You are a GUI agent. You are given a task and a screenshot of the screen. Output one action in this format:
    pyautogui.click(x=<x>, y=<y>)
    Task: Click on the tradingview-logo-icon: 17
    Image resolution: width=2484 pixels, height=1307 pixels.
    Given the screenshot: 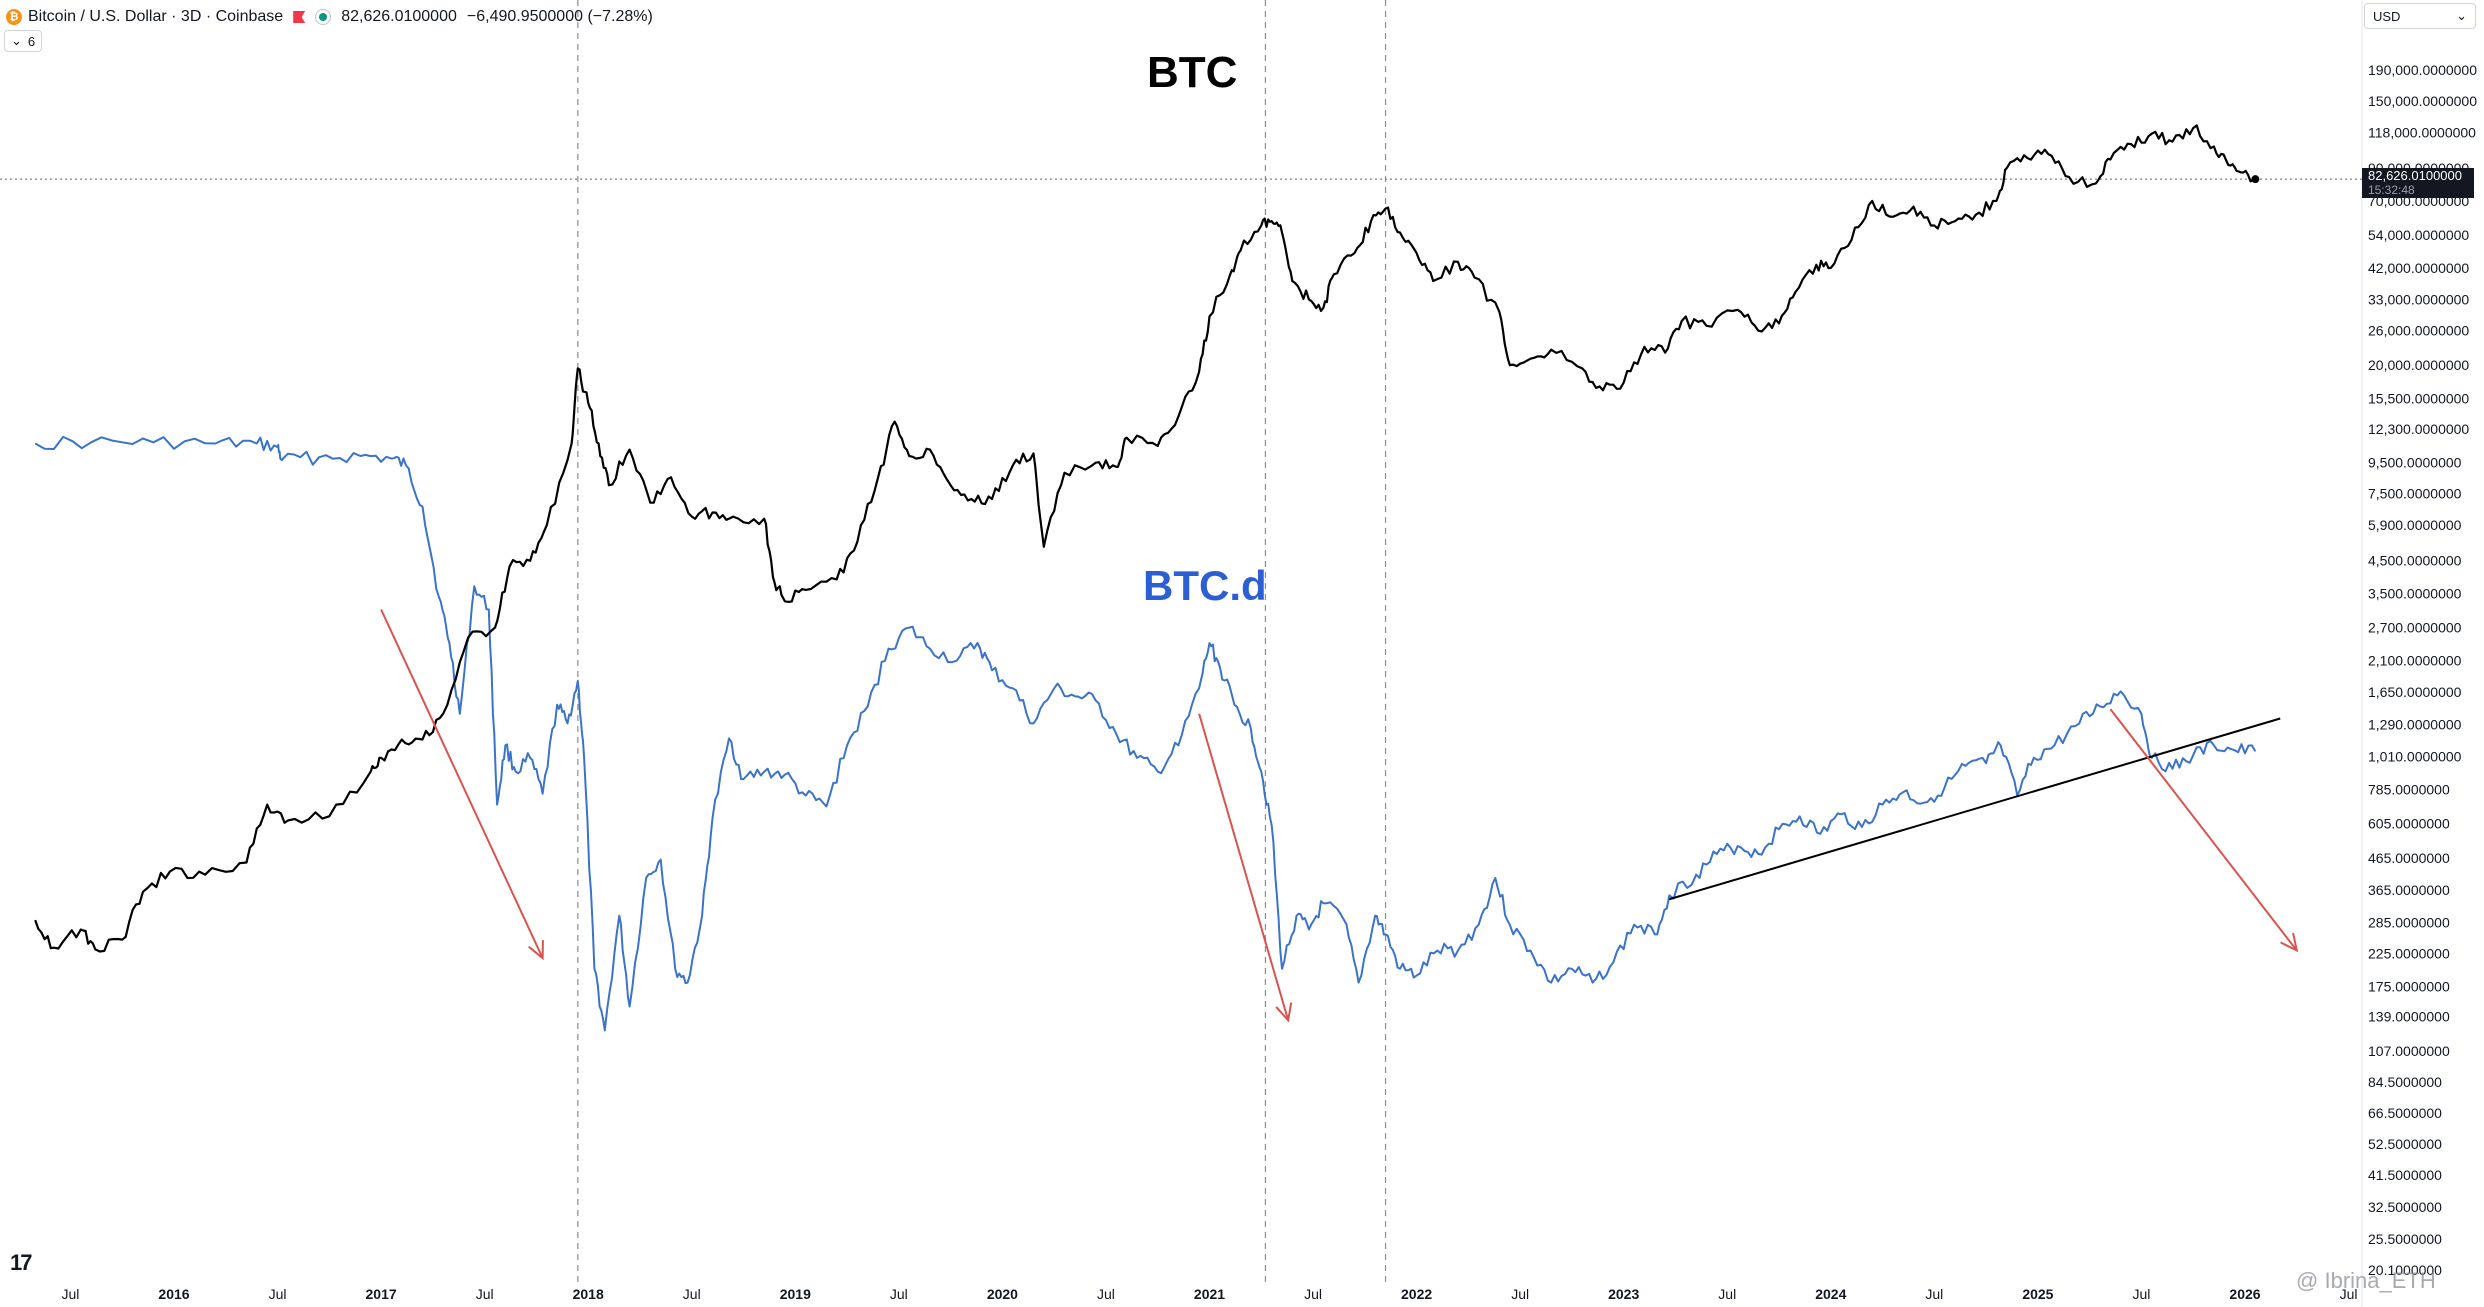 What is the action you would take?
    pyautogui.click(x=21, y=1262)
    